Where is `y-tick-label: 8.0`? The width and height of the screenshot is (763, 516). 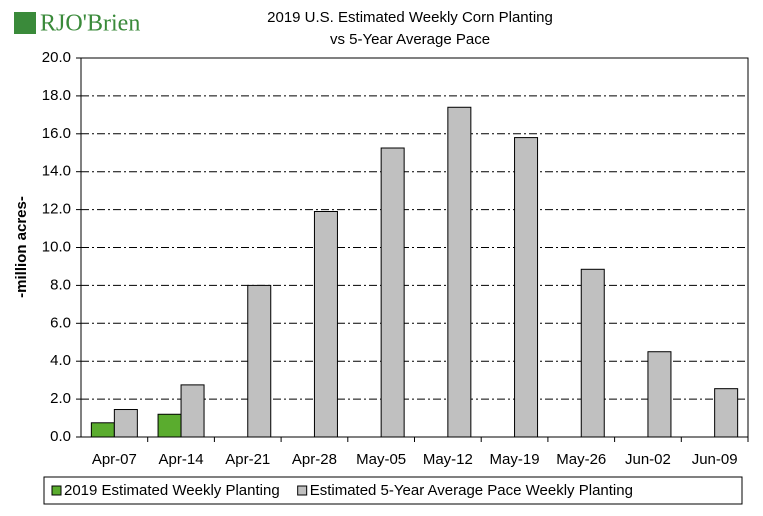
y-tick-label: 8.0 is located at coordinates (60, 284).